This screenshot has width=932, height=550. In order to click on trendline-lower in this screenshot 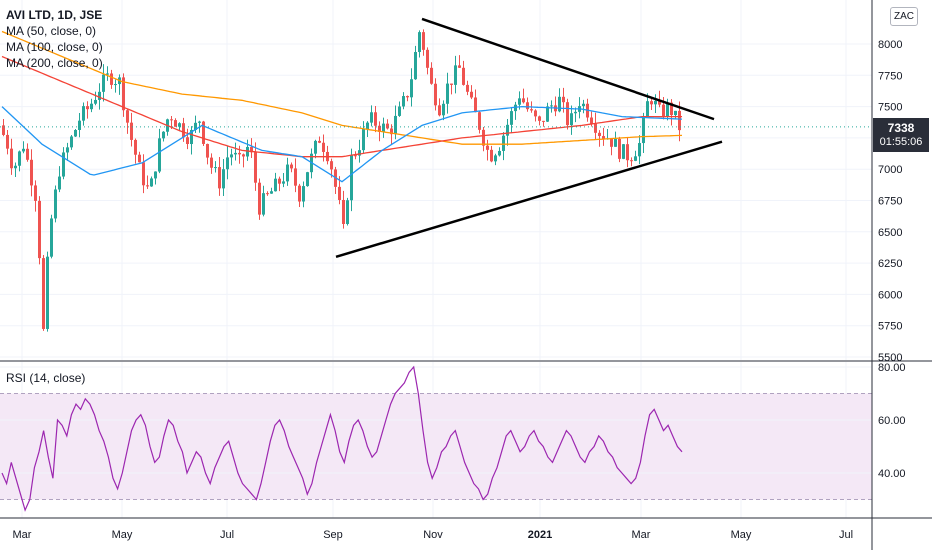, I will do `click(529, 199)`.